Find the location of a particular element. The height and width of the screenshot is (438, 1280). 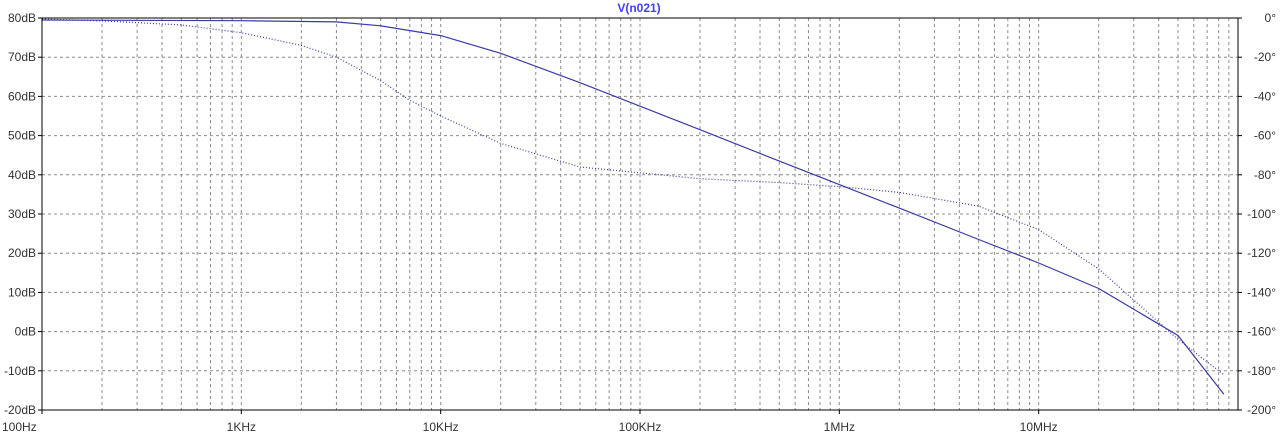

x-tick-label: 1MHz is located at coordinates (839, 427).